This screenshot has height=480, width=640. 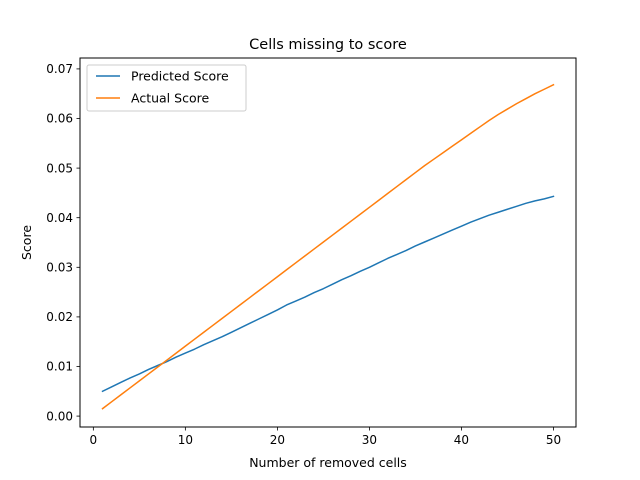 I want to click on x-tick-label: 40, so click(x=461, y=440).